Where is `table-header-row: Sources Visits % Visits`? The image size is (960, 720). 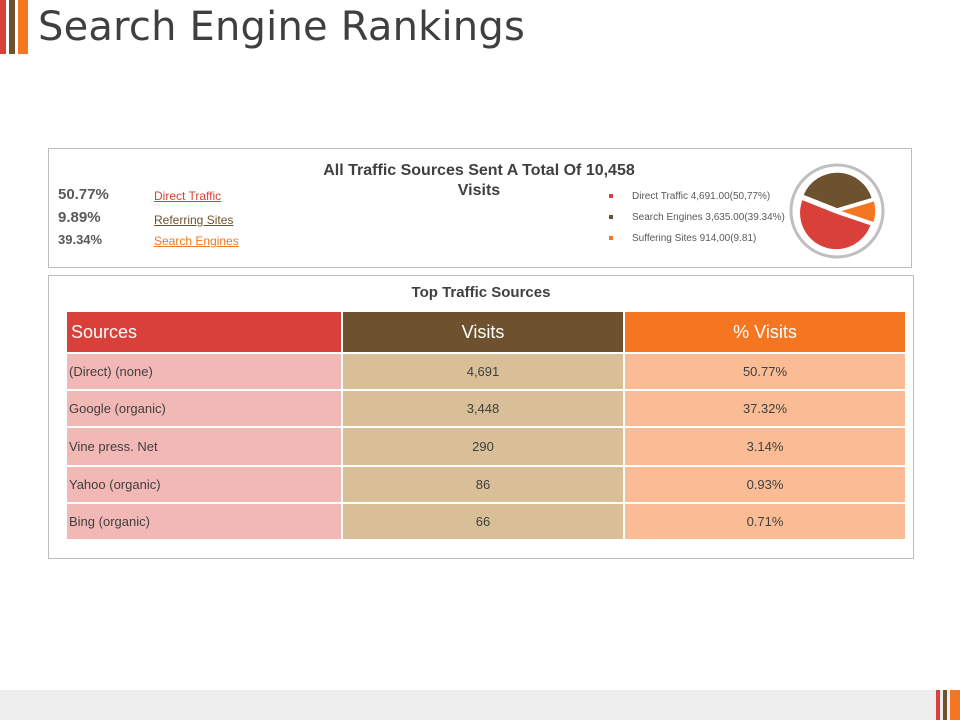 table-header-row: Sources Visits % Visits is located at coordinates (486, 332).